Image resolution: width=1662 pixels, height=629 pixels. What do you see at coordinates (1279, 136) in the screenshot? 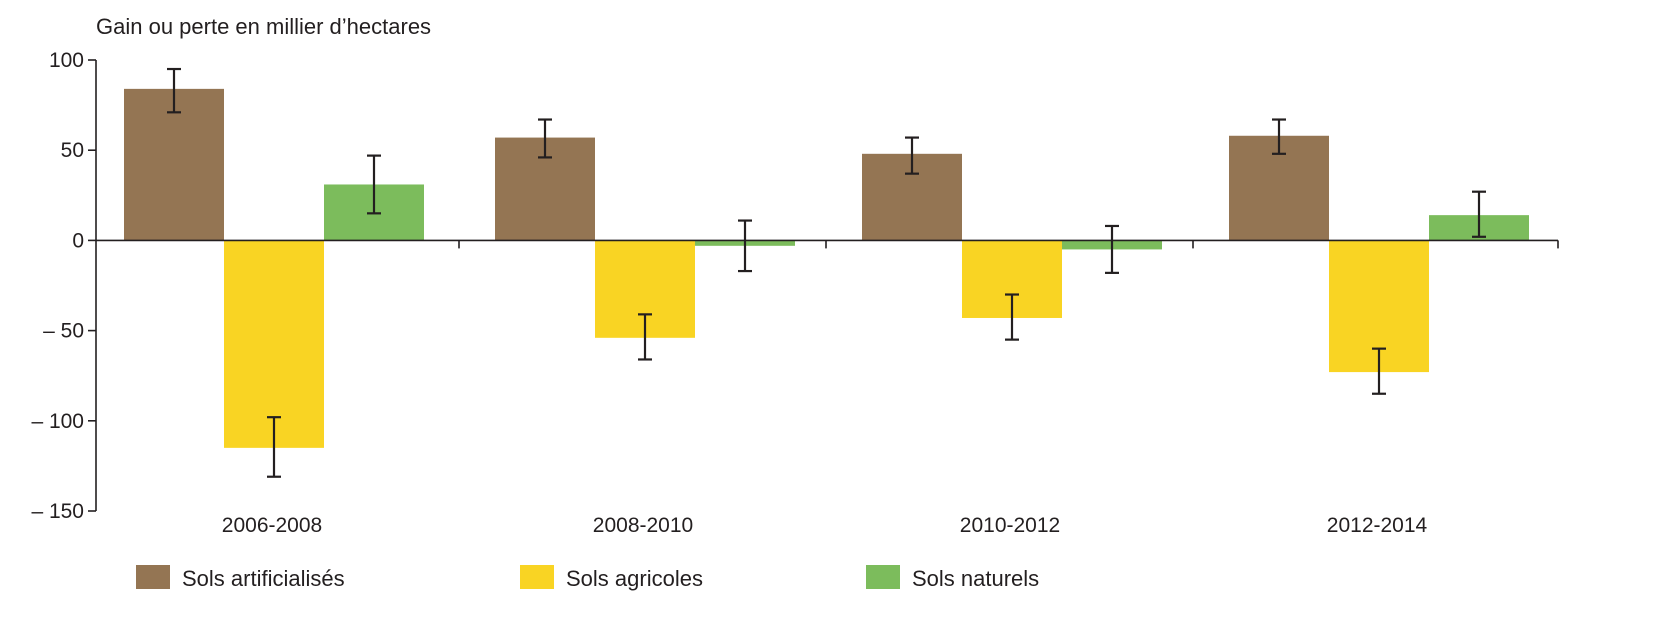
I see `error-bar-artificialises-2012-2014` at bounding box center [1279, 136].